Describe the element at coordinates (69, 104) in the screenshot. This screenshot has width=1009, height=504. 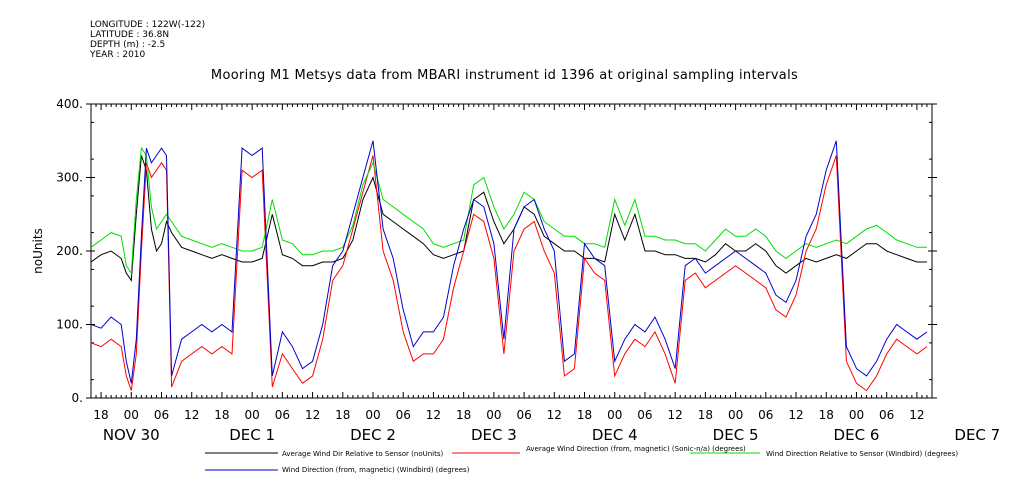
I see `y-tick-label: 400.` at that location.